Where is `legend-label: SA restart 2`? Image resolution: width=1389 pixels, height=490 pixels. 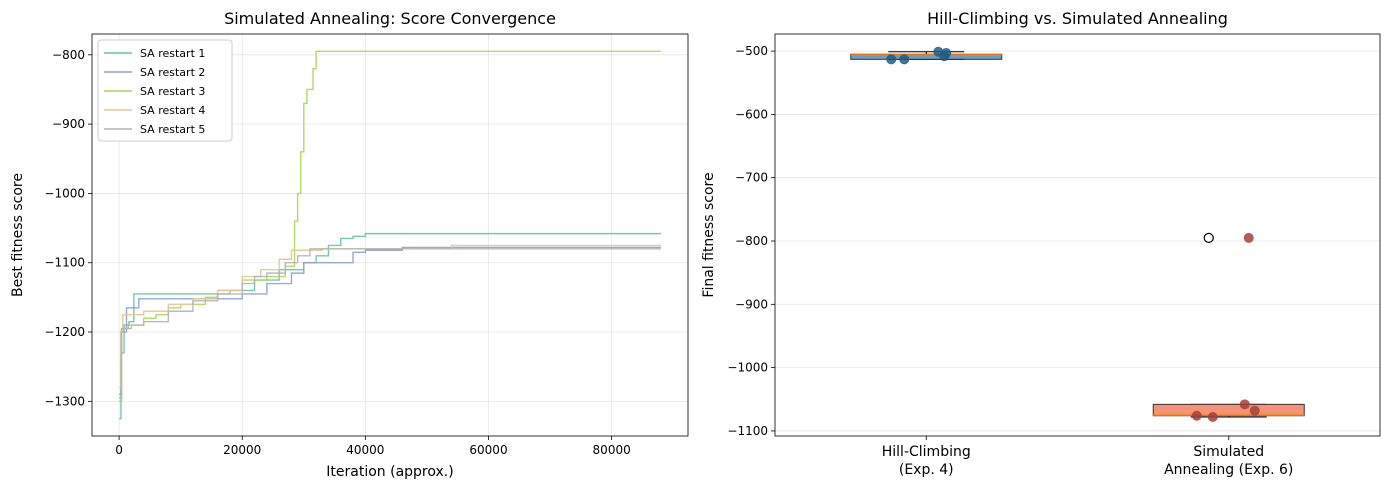 legend-label: SA restart 2 is located at coordinates (172, 72).